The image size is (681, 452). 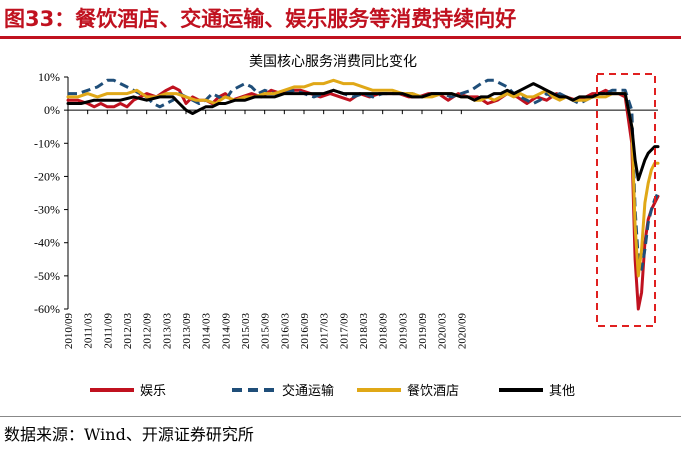 I want to click on y-tick-label: 0%, so click(x=52, y=110).